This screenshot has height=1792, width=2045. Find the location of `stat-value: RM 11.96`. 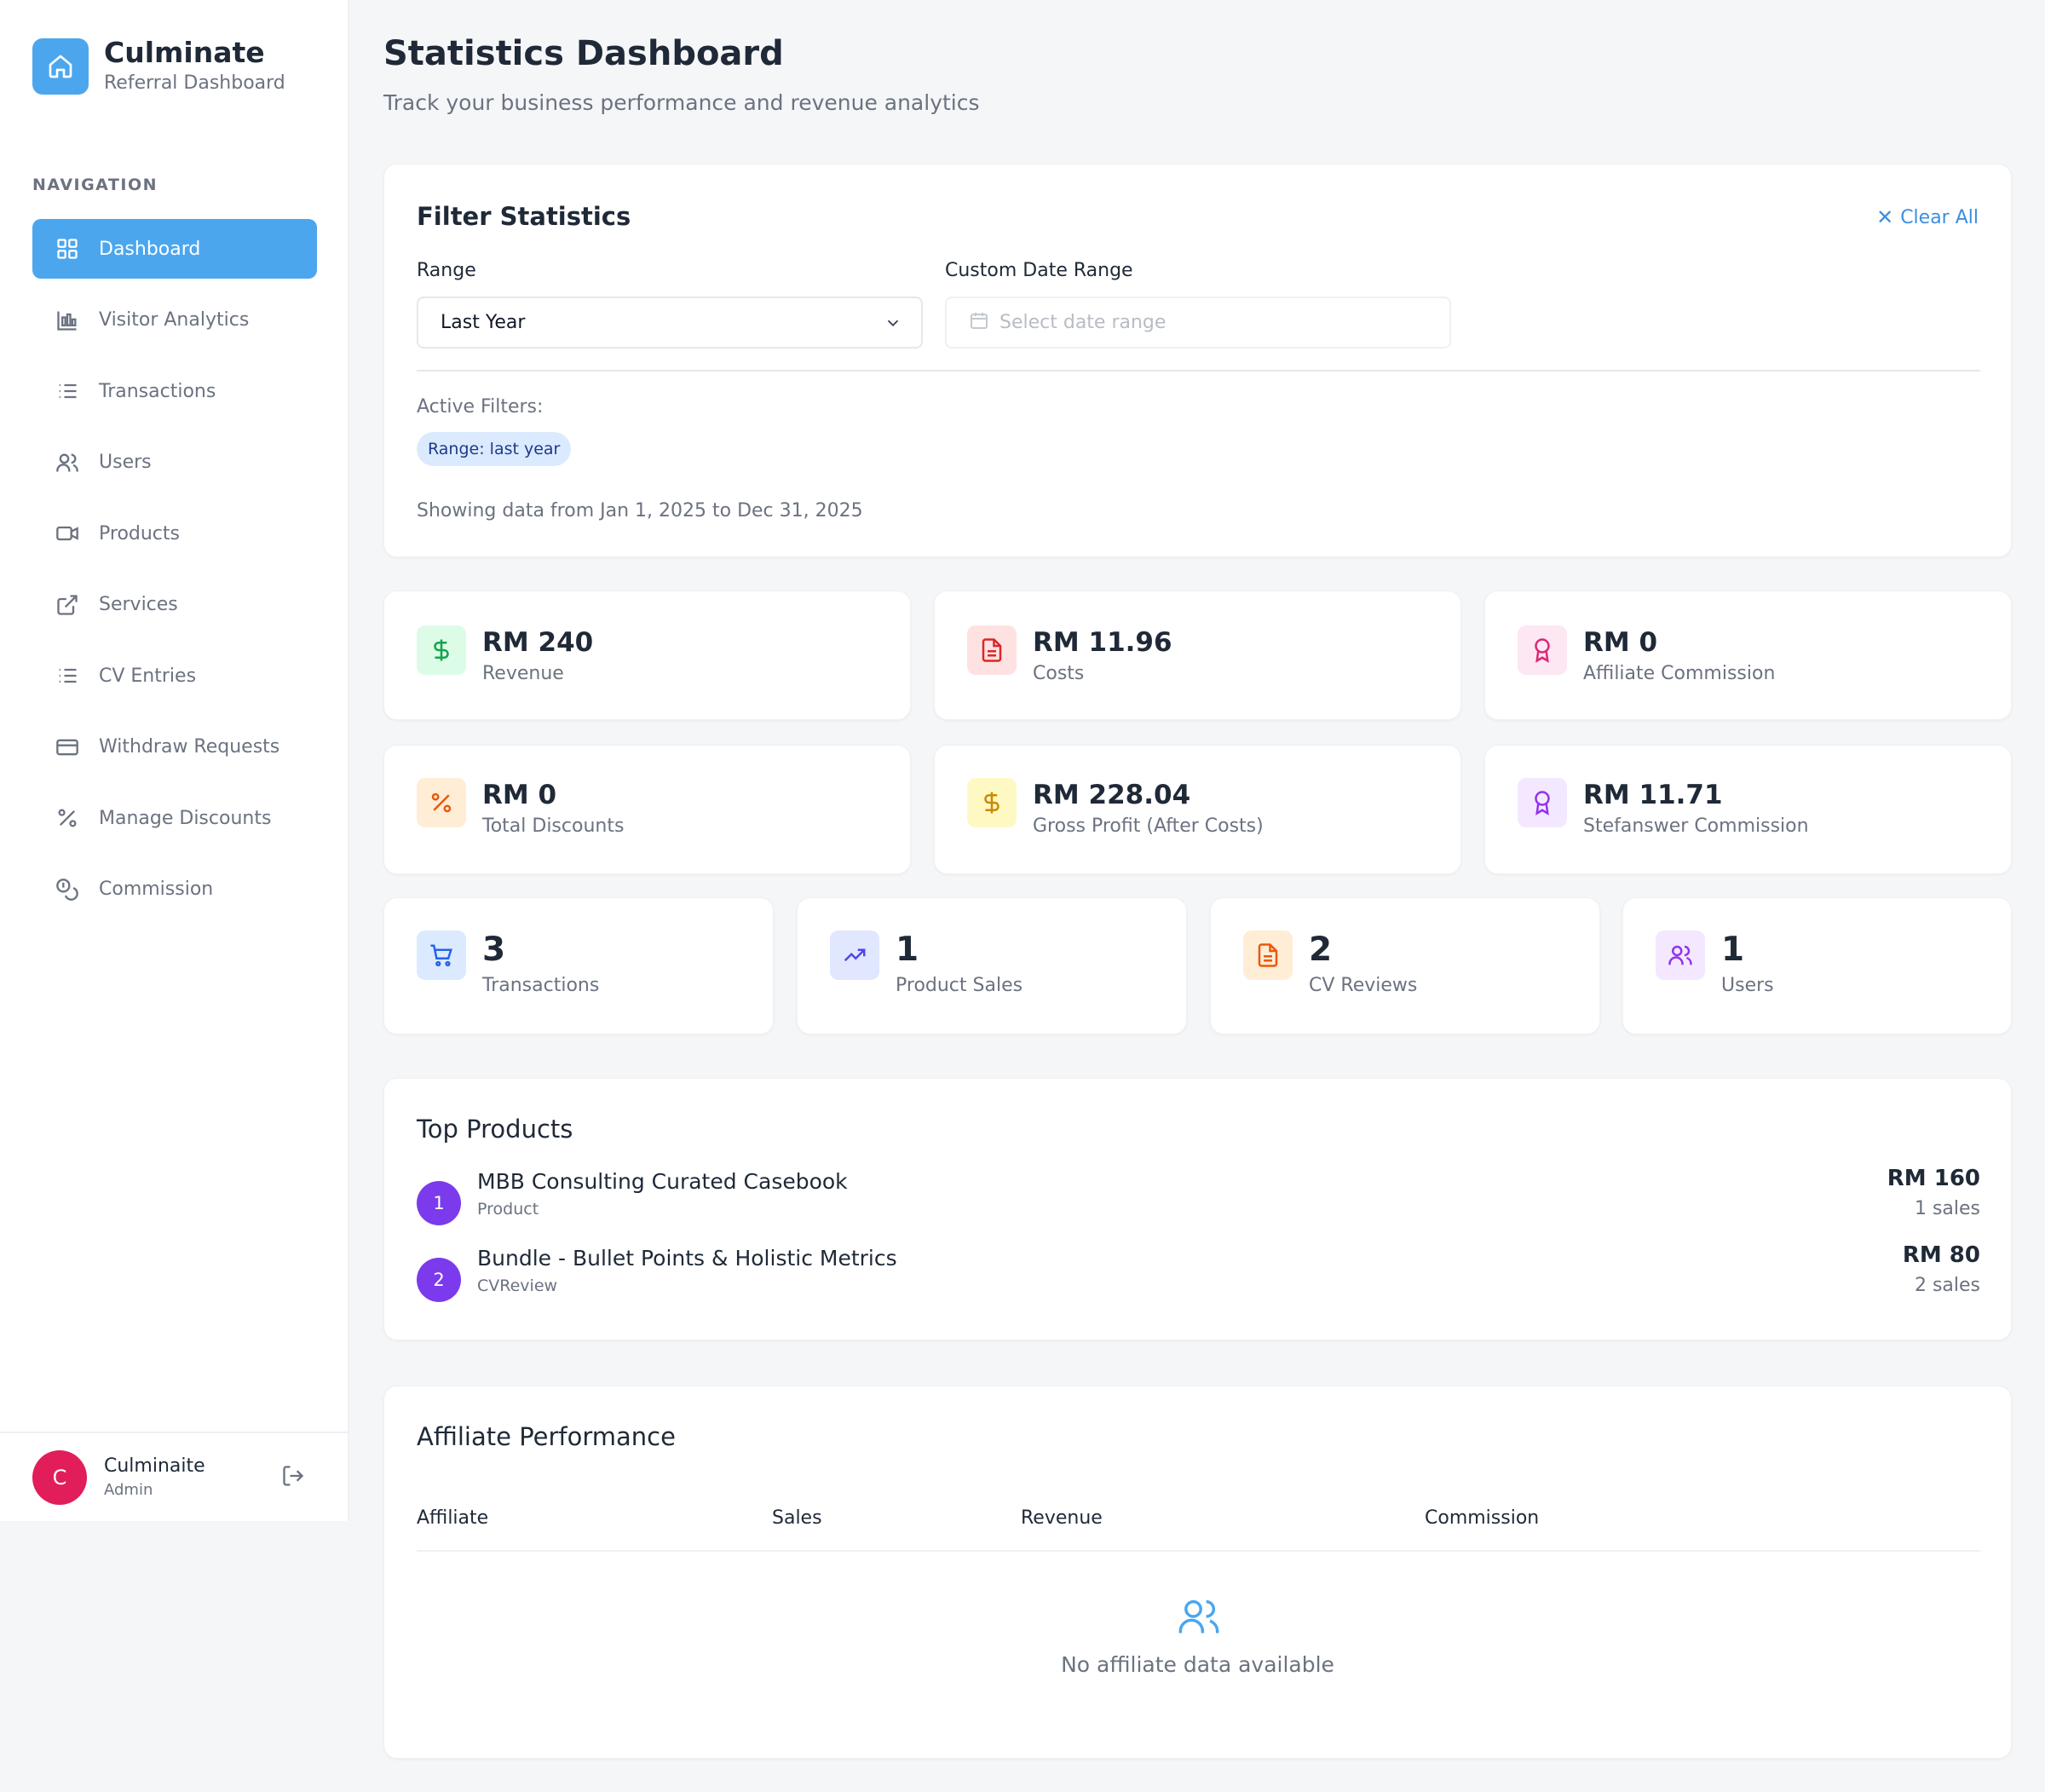

stat-value: RM 11.96 is located at coordinates (1102, 643).